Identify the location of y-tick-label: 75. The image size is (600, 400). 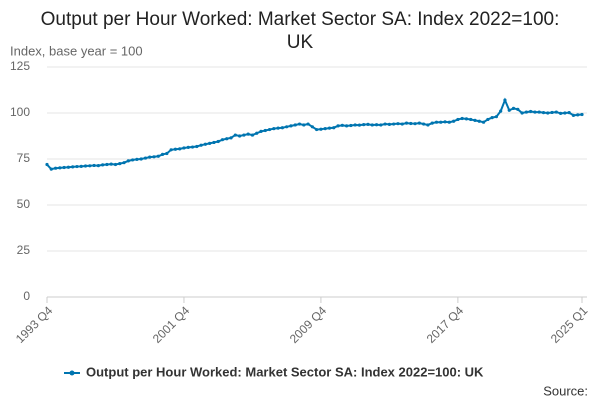
(24, 158).